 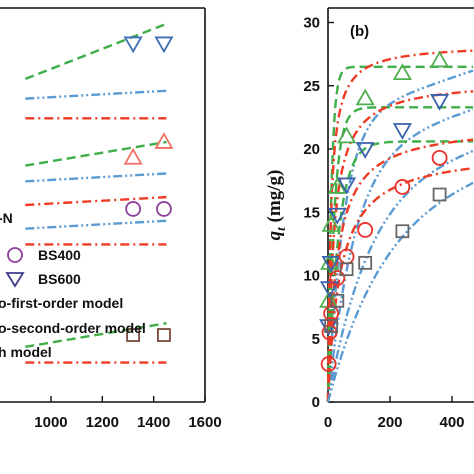 I want to click on panel-b-y-tick-label: 15, so click(x=311, y=212).